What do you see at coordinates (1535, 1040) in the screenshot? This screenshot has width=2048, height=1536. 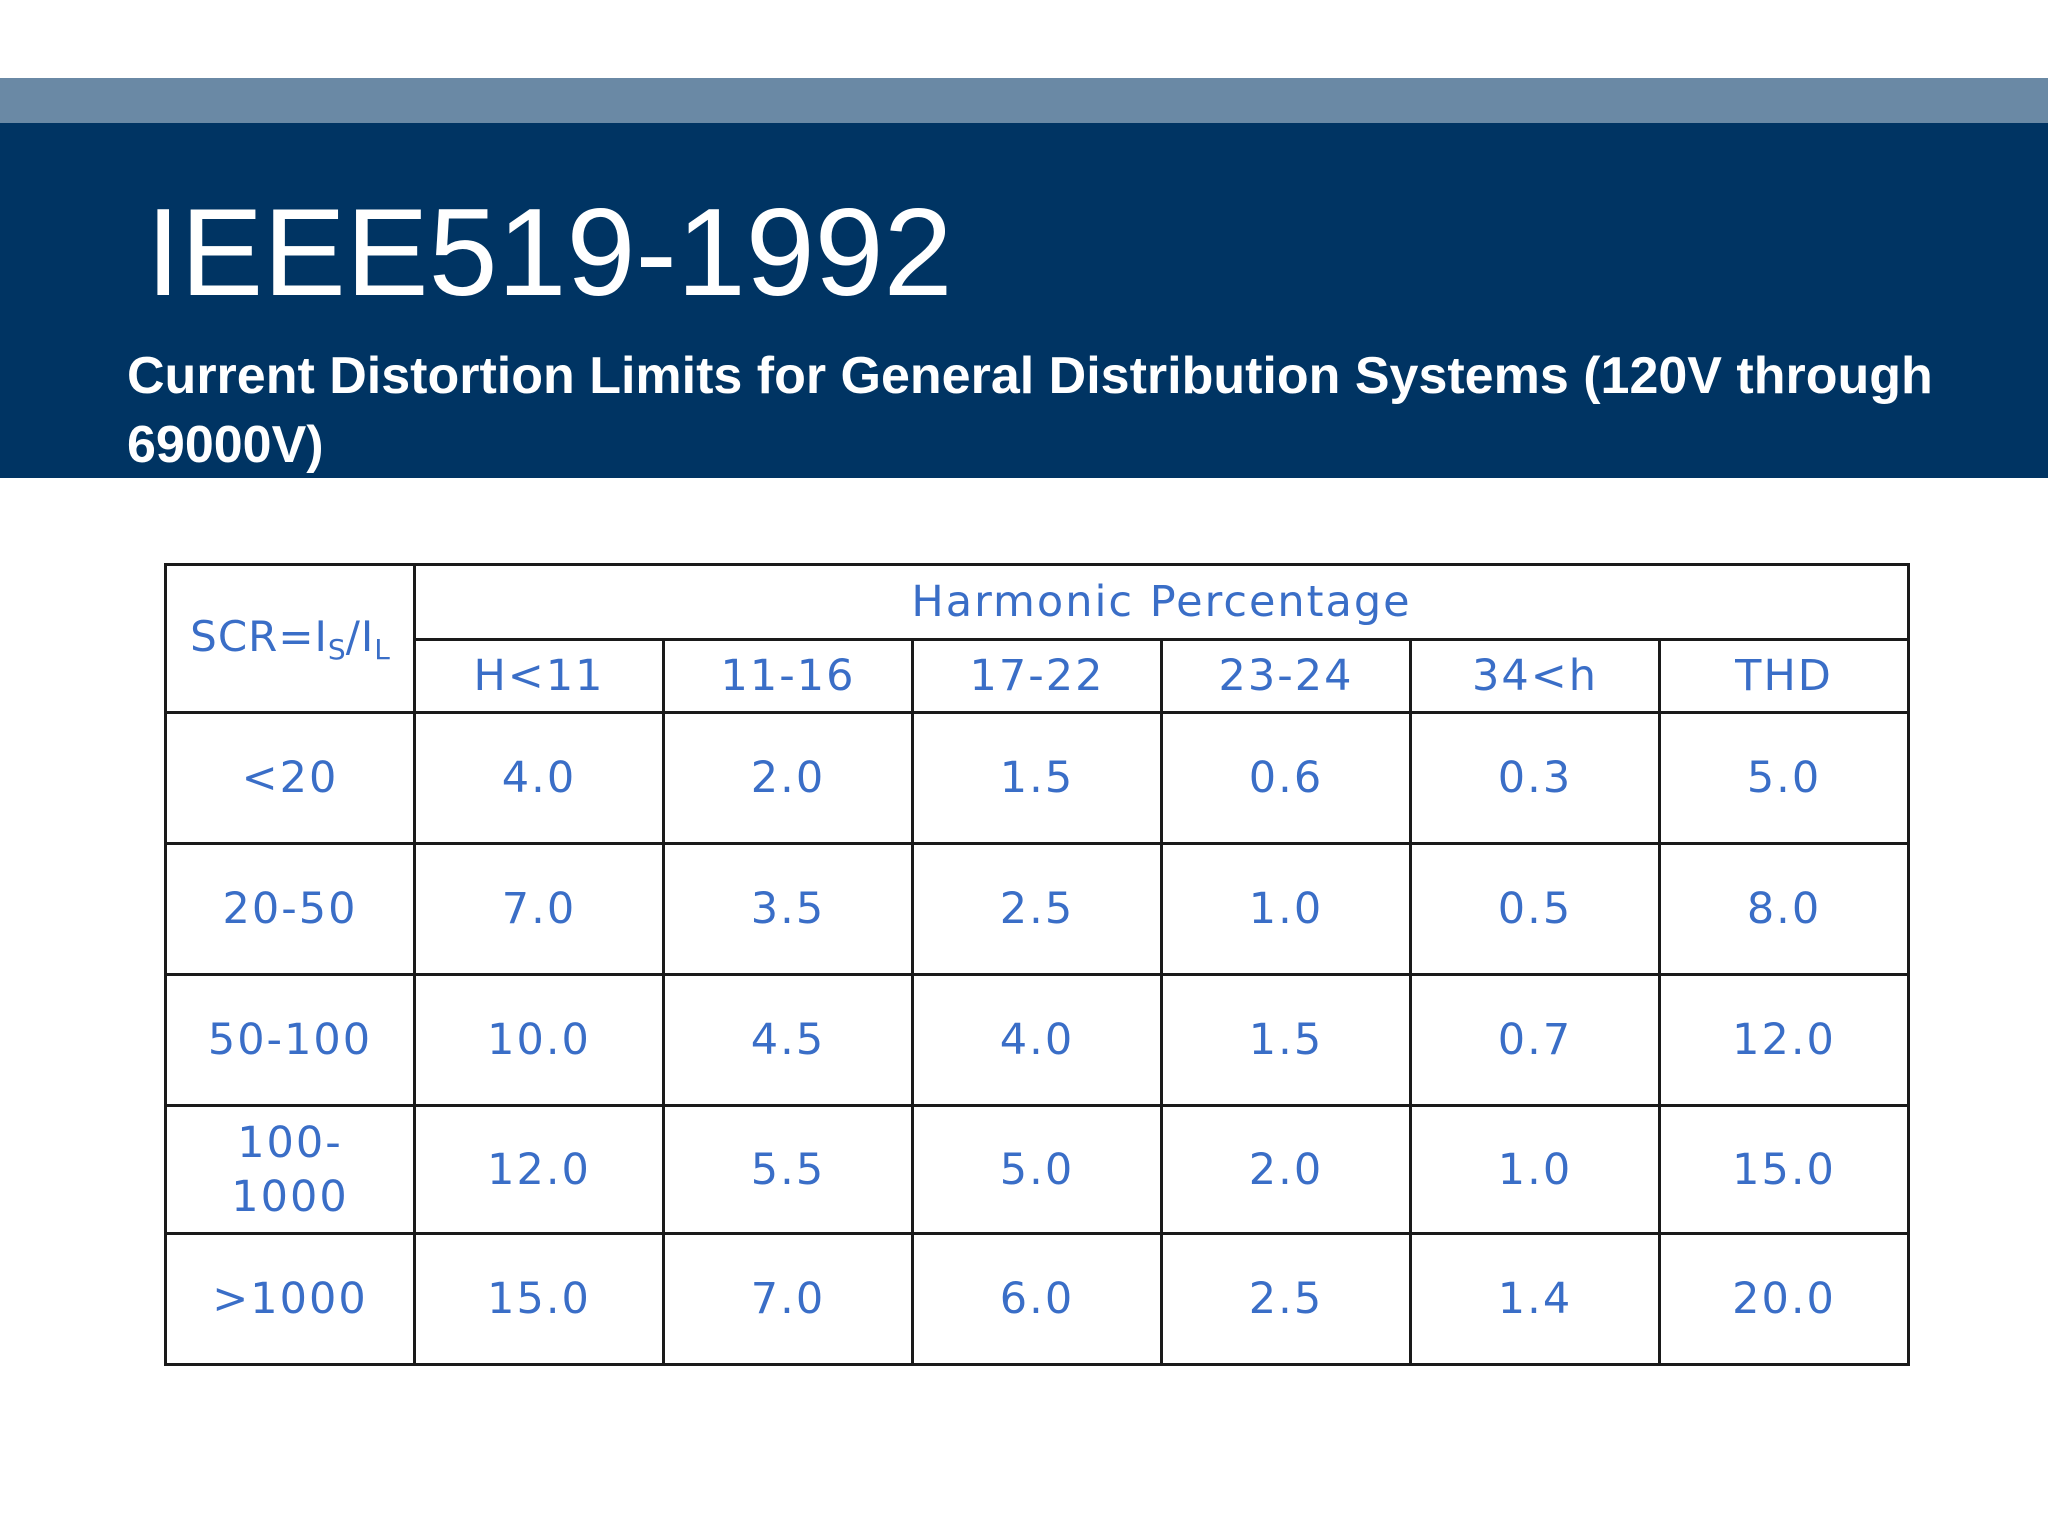 I see `table-cell: 0.7` at bounding box center [1535, 1040].